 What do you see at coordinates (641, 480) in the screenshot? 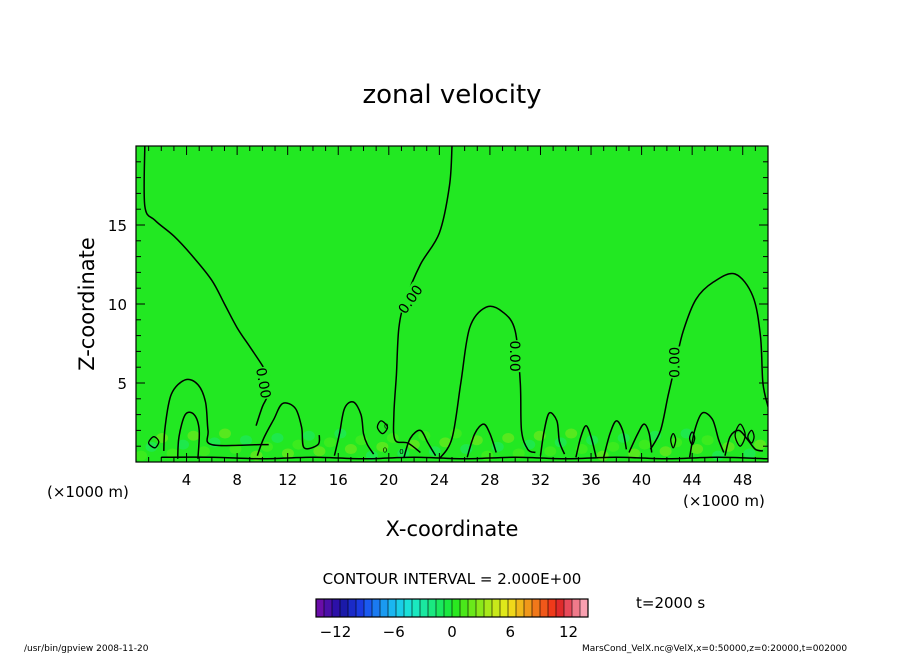
I see `x-tick-label: 40` at bounding box center [641, 480].